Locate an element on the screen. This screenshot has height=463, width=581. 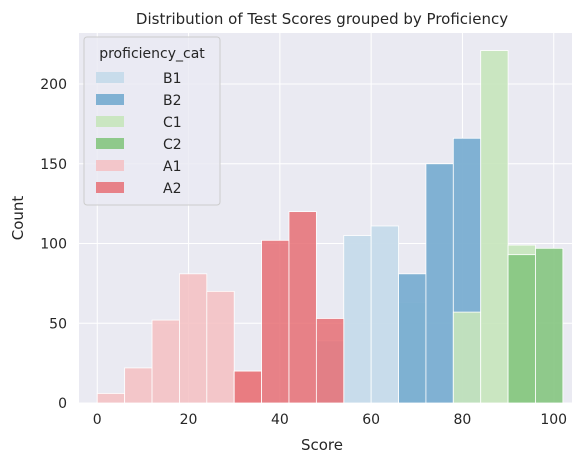
x-tick-label: 100 is located at coordinates (553, 420).